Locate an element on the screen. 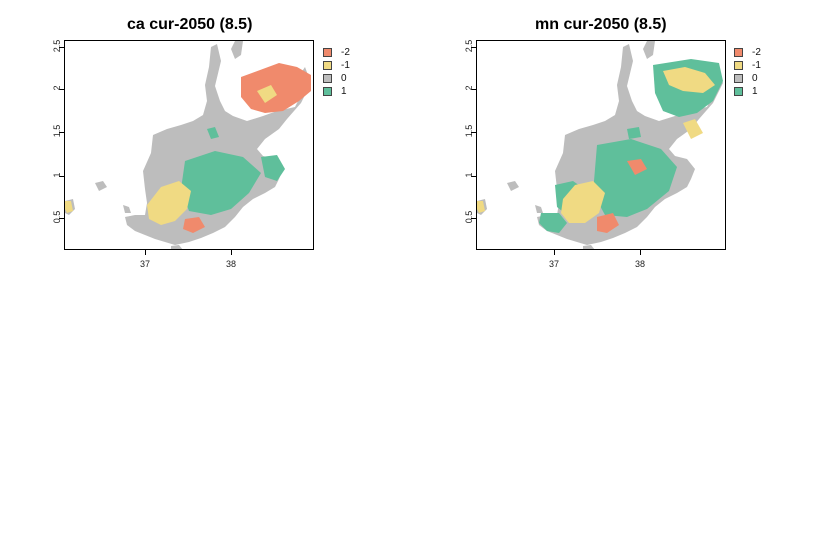 The height and width of the screenshot is (550, 822). region-a is located at coordinates (246, 139).